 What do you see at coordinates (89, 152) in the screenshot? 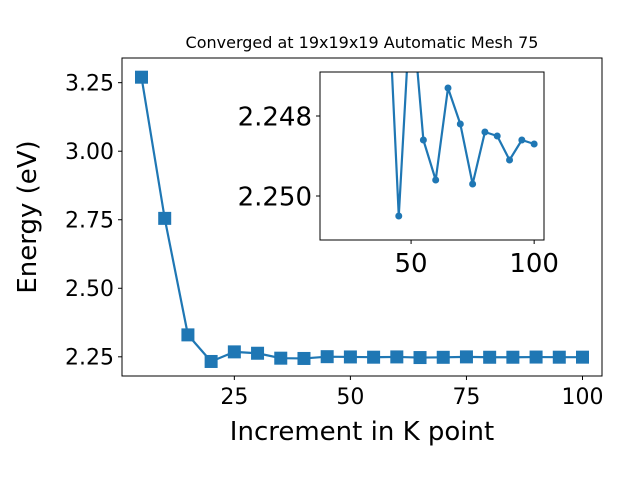
I see `main-y-tick-label: 3.00` at bounding box center [89, 152].